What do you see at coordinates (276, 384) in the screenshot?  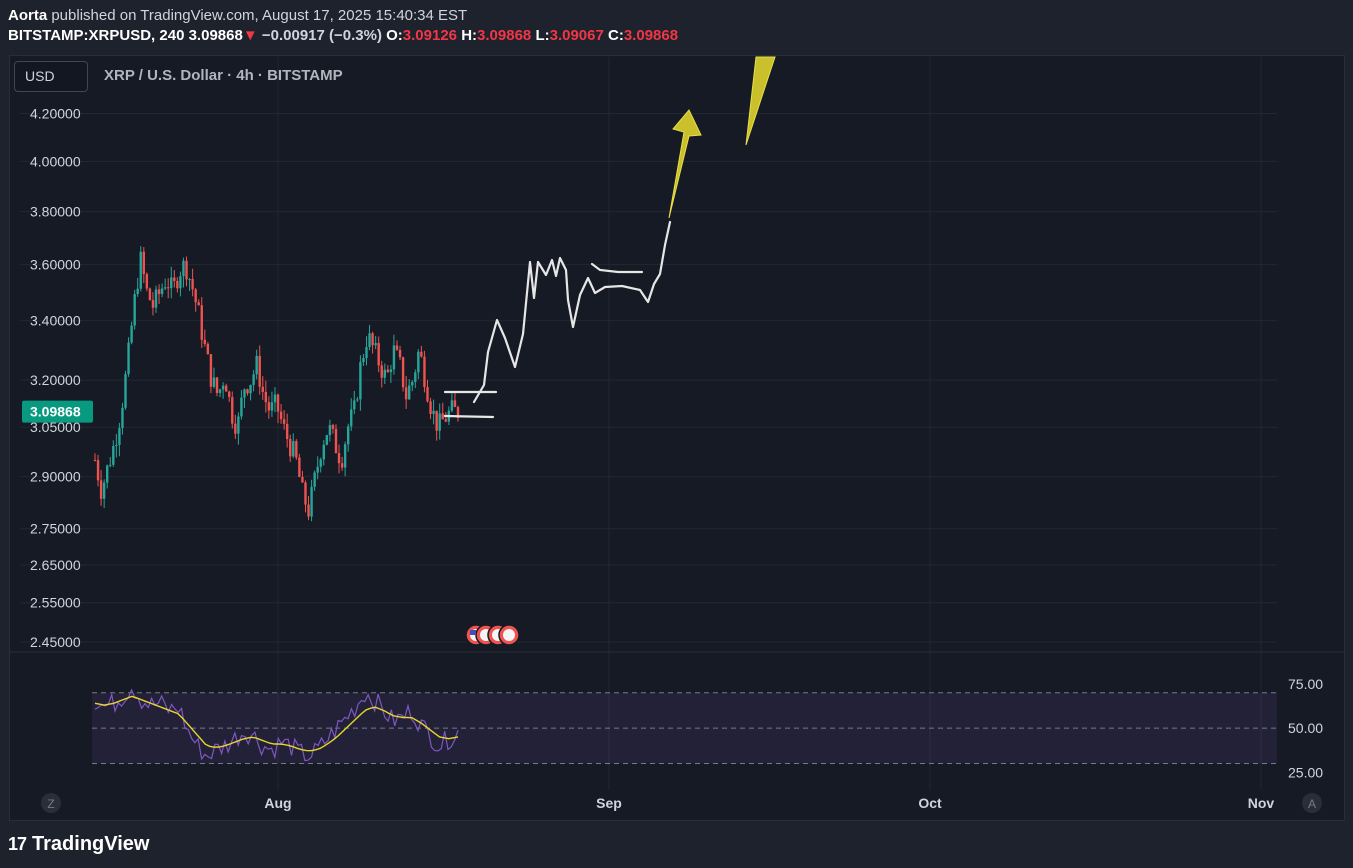 I see `candles` at bounding box center [276, 384].